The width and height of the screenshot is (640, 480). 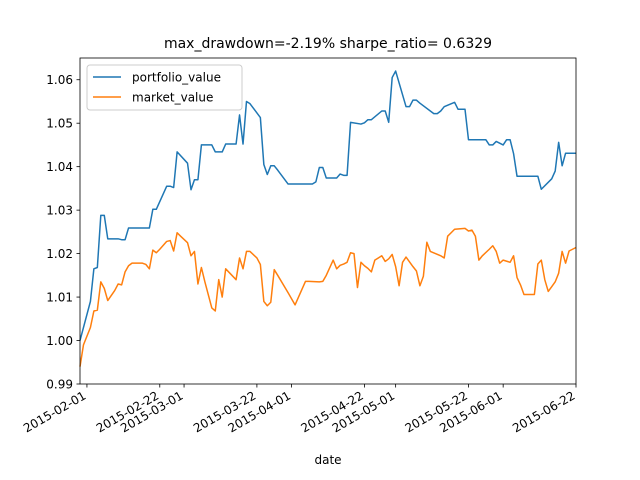 I want to click on y-tick-label: 1.01, so click(x=59, y=297).